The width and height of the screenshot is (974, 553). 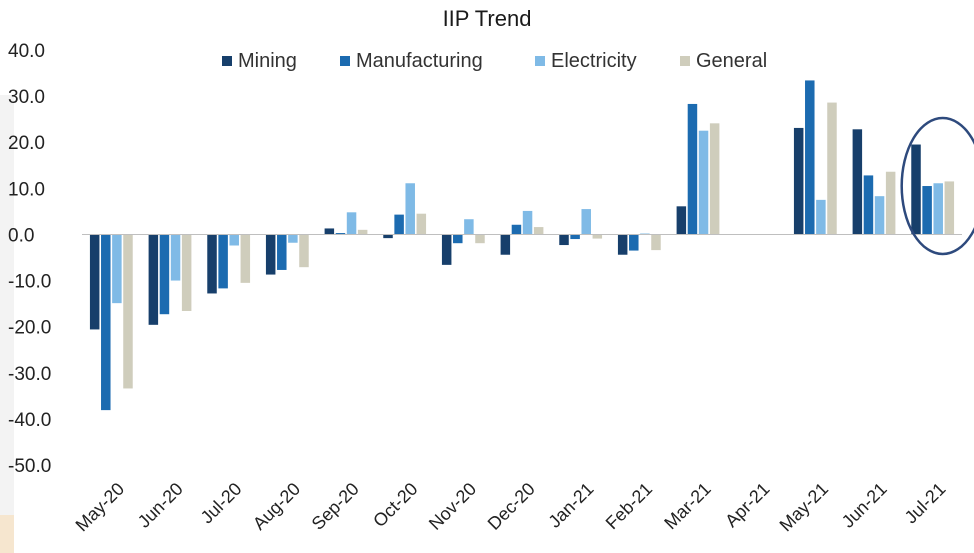 I want to click on legend-swatch-manufacturing, so click(x=345, y=61).